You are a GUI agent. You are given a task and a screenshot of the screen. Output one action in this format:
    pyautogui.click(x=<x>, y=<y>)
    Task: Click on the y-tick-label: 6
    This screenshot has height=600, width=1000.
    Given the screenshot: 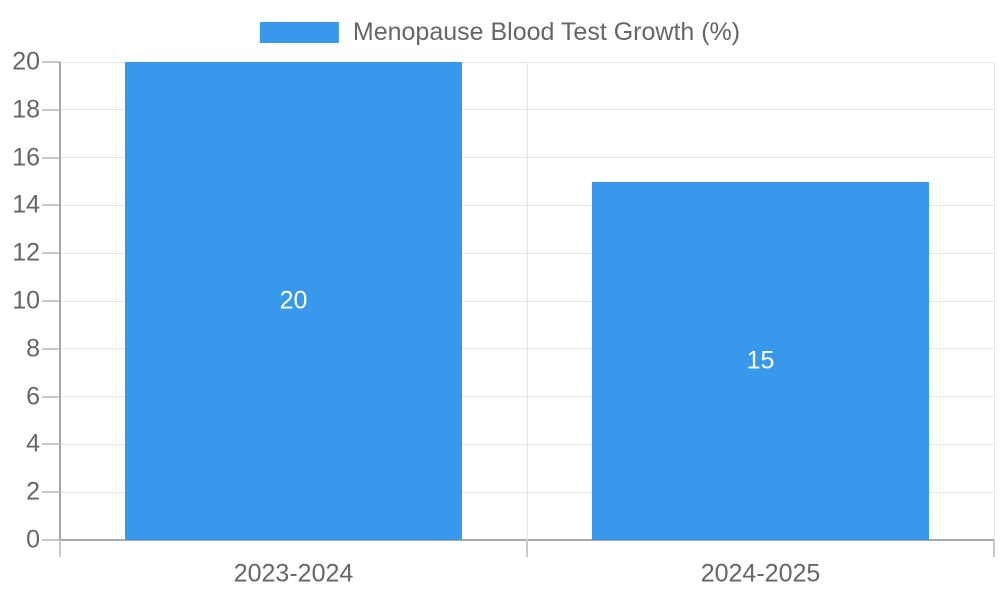 What is the action you would take?
    pyautogui.click(x=33, y=396)
    